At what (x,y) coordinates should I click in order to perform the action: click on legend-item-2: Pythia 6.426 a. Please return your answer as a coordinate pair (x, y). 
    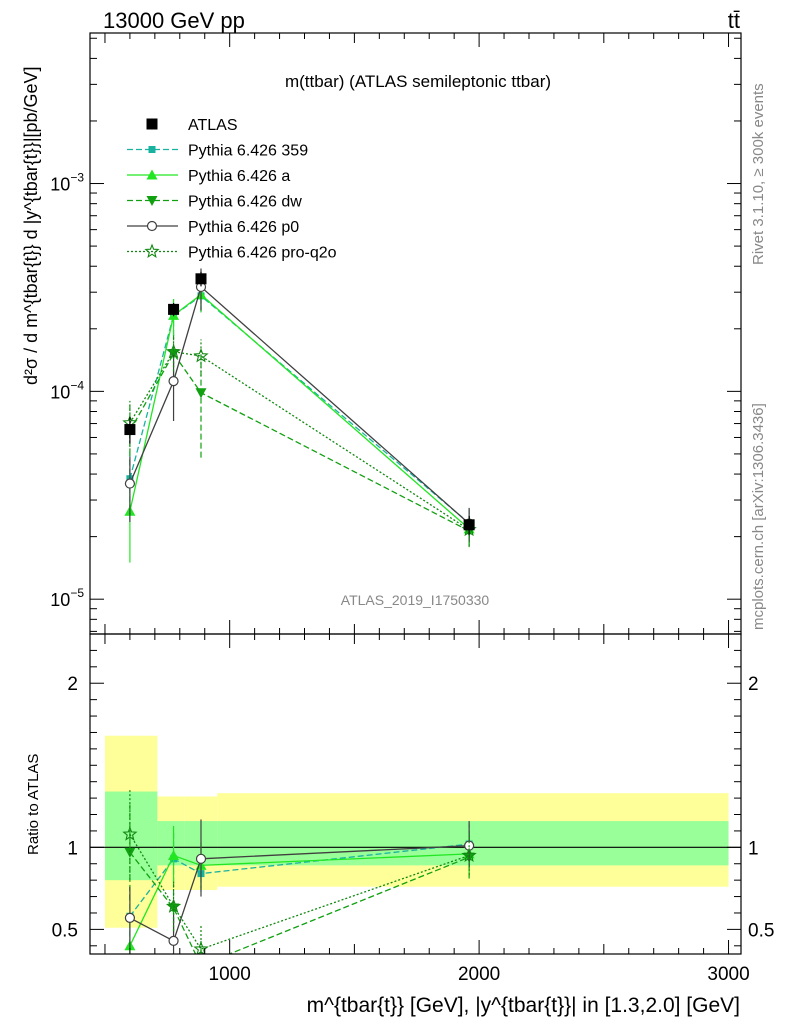
    Looking at the image, I should click on (208, 176).